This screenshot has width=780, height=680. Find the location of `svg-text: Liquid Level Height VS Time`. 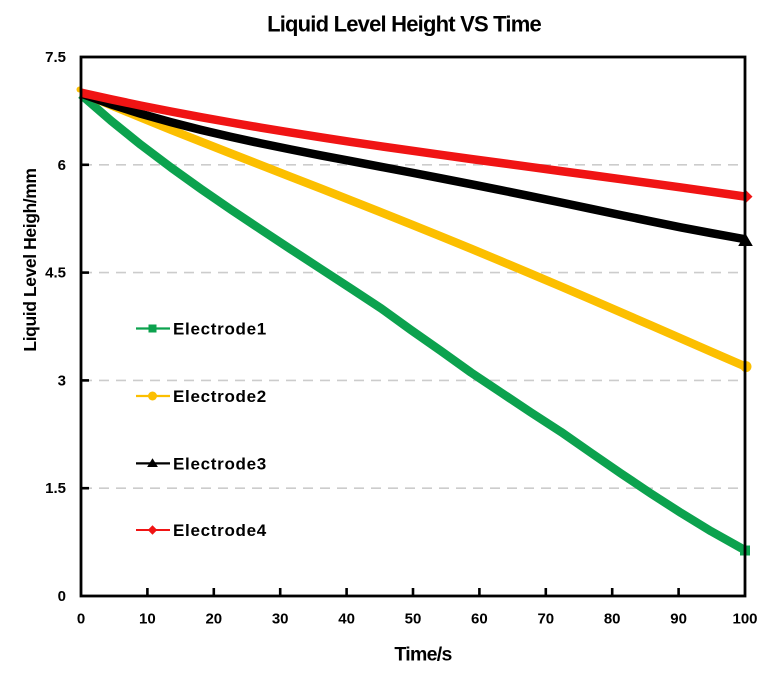

svg-text: Liquid Level Height VS Time is located at coordinates (404, 24).